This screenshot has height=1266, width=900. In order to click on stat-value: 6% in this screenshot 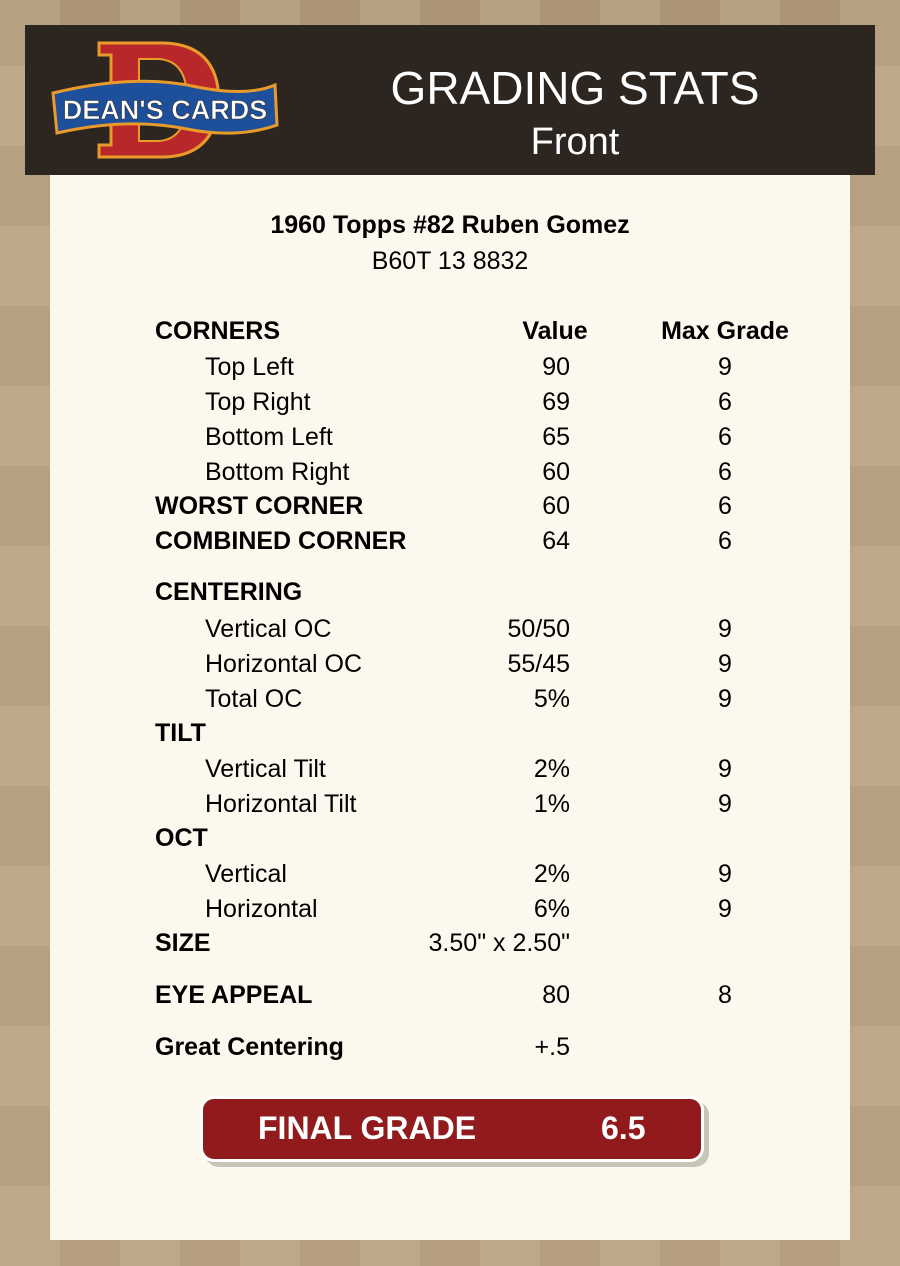, I will do `click(551, 909)`.